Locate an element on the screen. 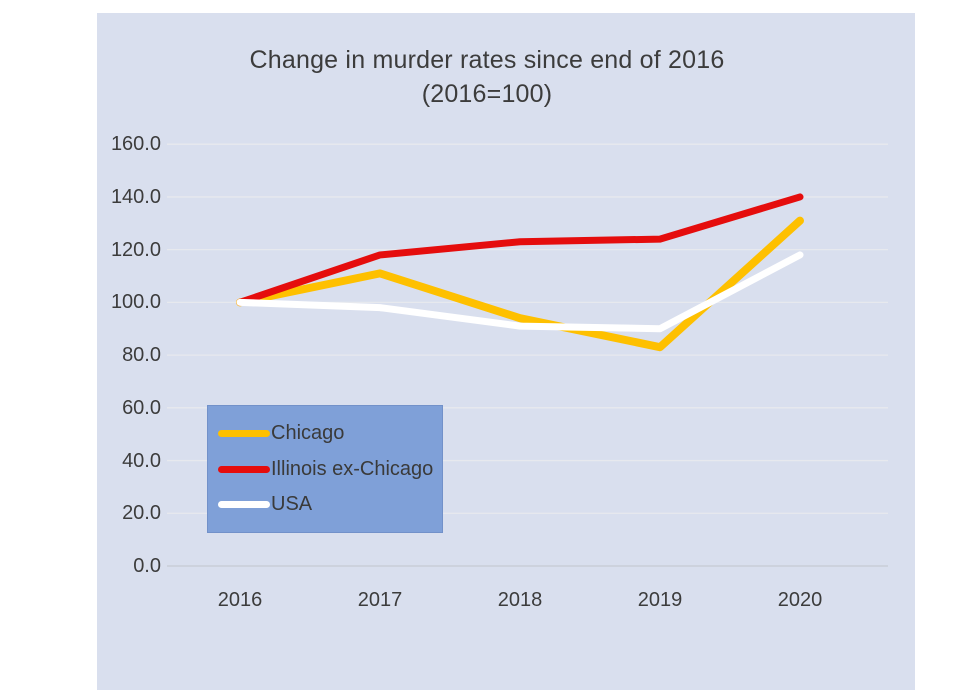 The width and height of the screenshot is (975, 700). y-axis-tick-label: 60.0 is located at coordinates (141, 407).